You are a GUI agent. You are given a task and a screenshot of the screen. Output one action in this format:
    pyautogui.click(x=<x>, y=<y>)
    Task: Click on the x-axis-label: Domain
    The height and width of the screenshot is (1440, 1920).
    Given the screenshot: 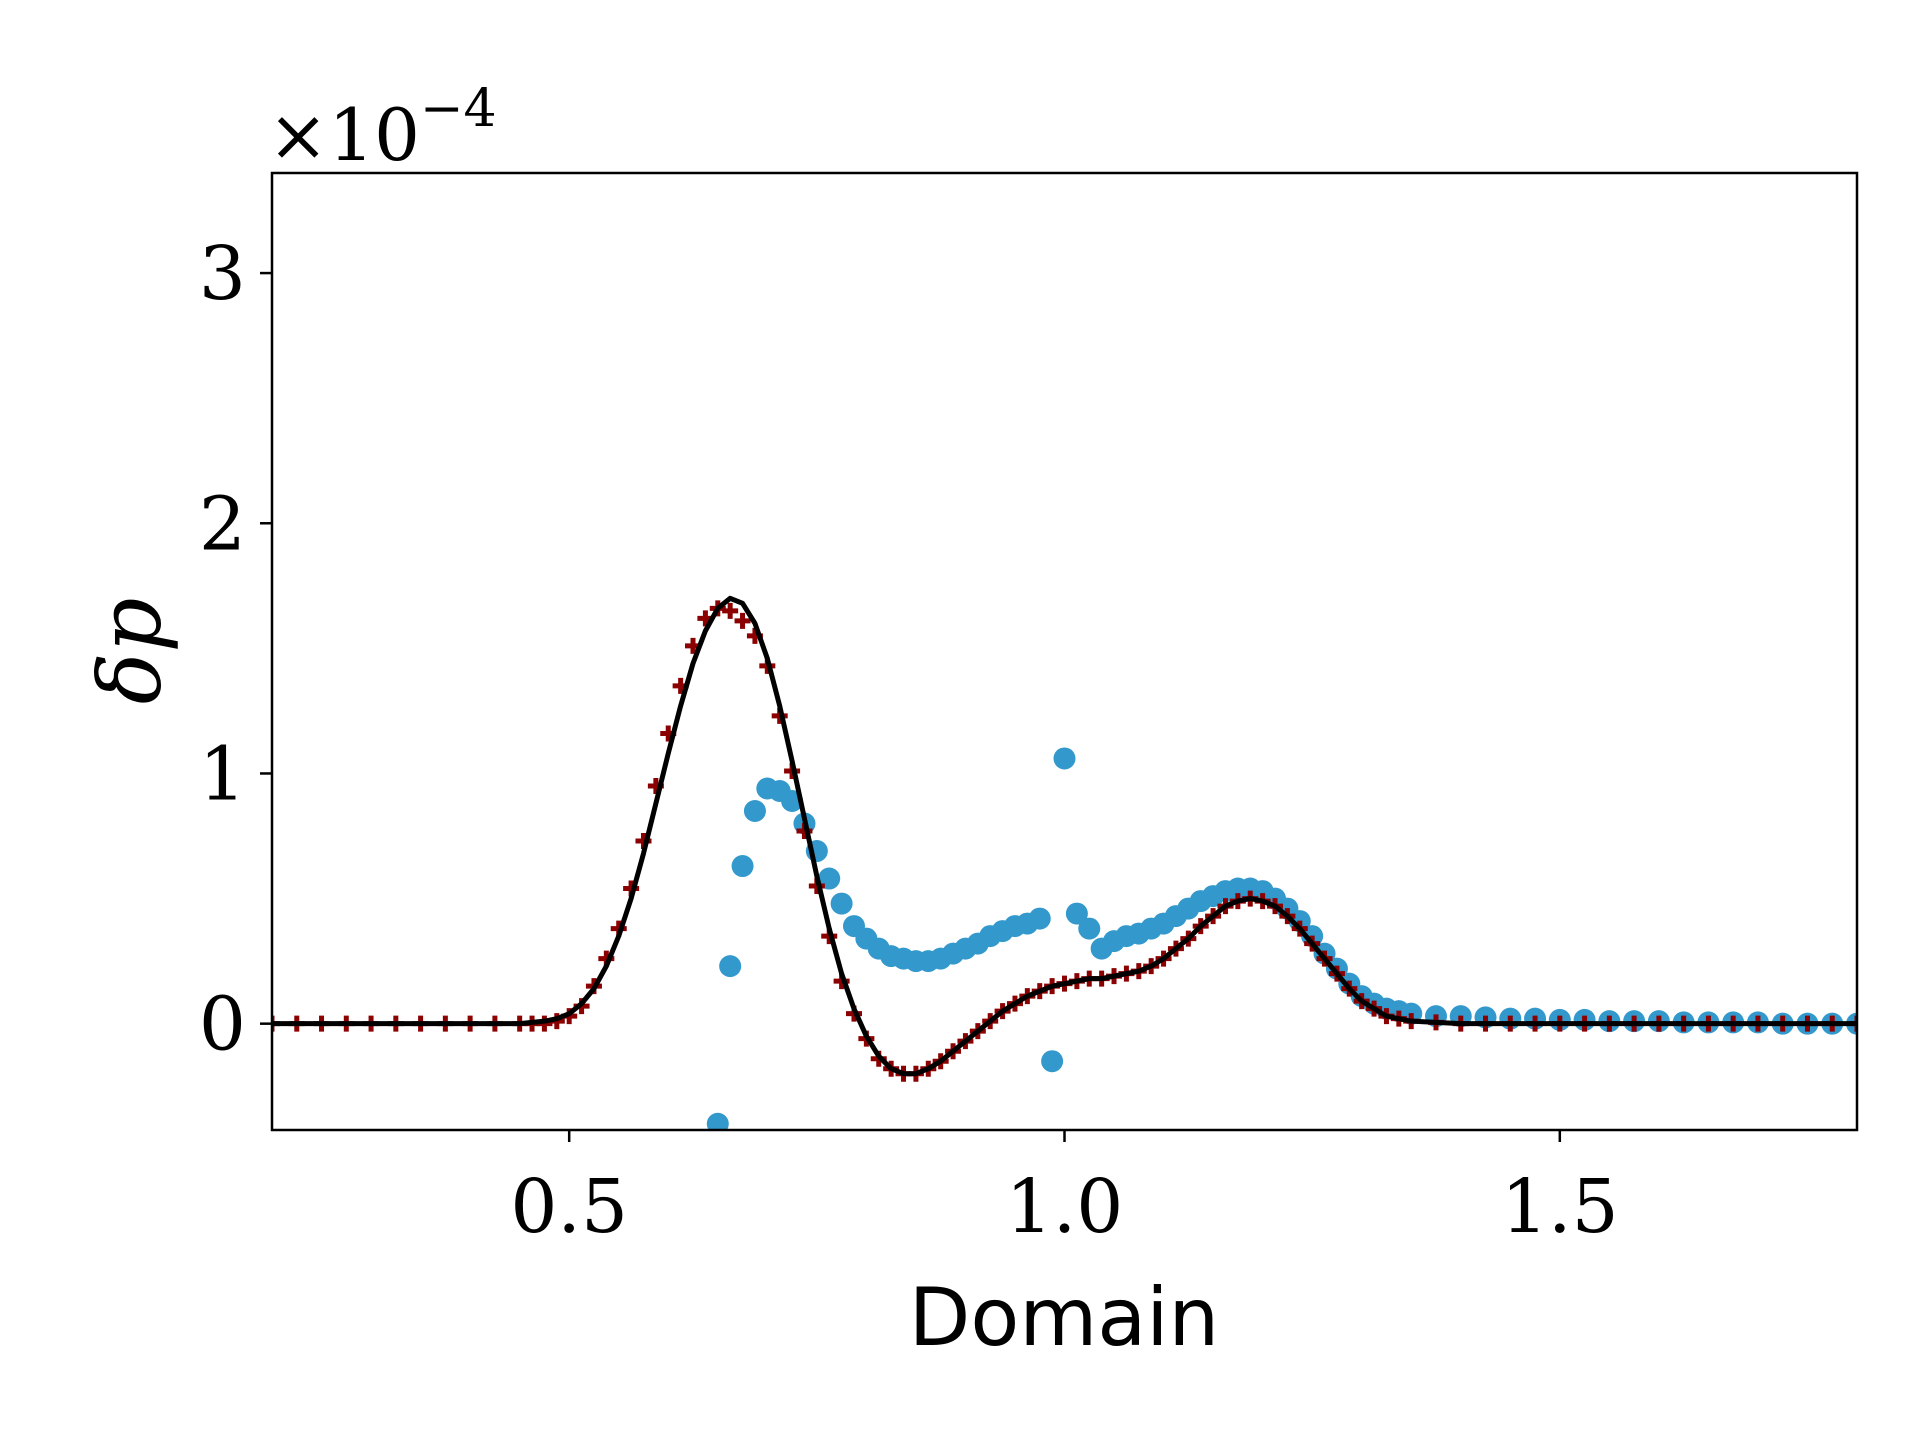 What is the action you would take?
    pyautogui.click(x=1064, y=1317)
    